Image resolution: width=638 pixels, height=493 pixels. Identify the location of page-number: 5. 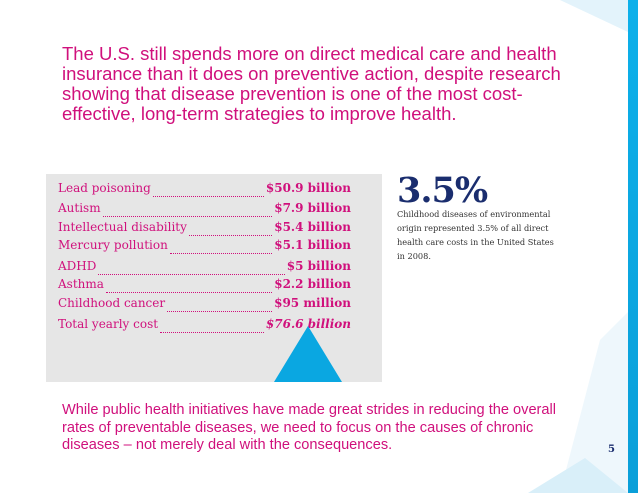
(611, 449).